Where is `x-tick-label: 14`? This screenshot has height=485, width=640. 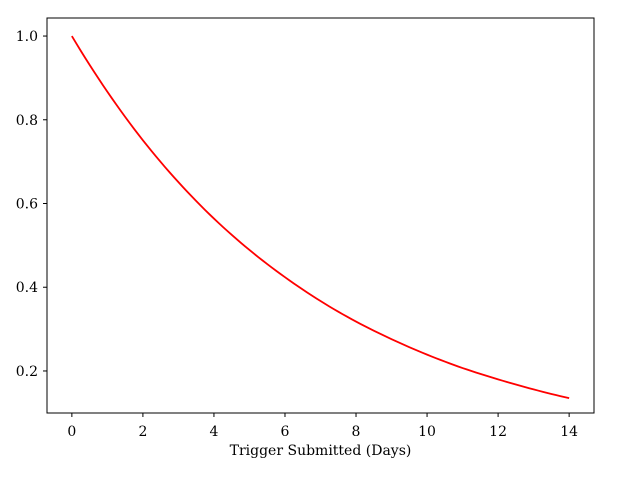
x-tick-label: 14 is located at coordinates (569, 432).